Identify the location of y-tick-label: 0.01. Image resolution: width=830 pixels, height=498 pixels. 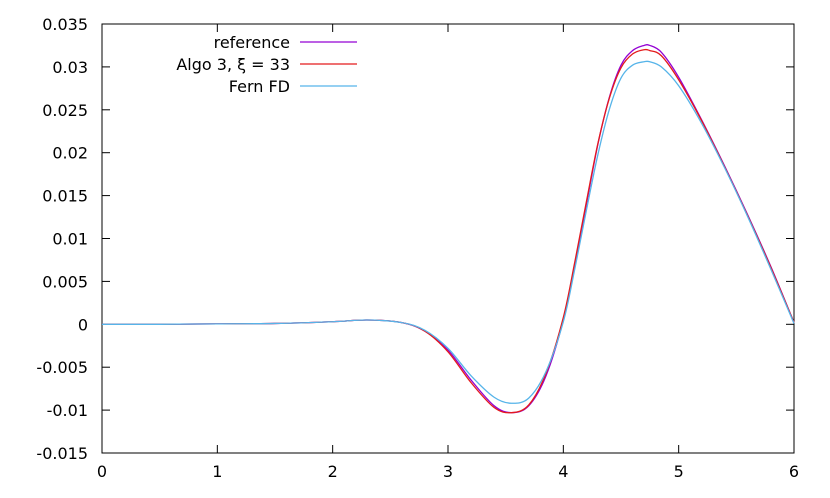
(70, 239).